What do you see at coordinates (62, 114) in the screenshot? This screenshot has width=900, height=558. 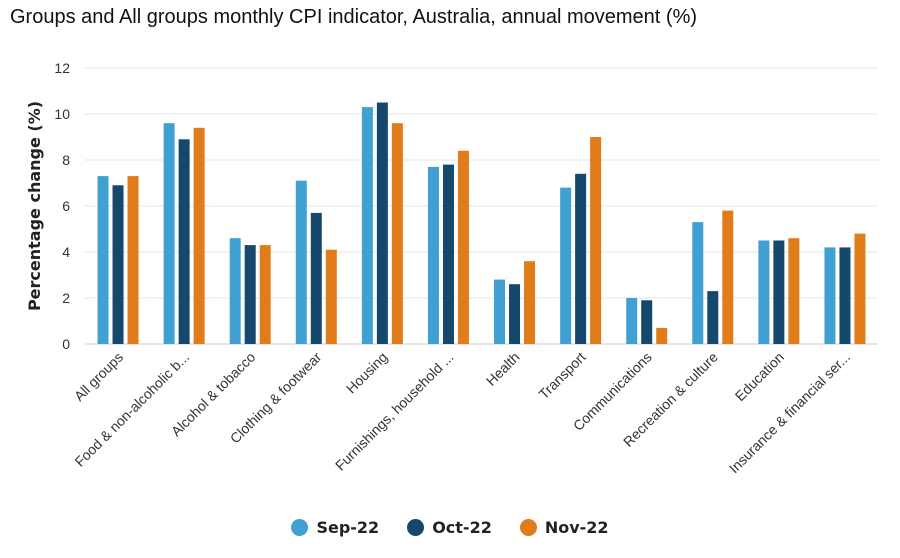 I see `y-tick-label: 10` at bounding box center [62, 114].